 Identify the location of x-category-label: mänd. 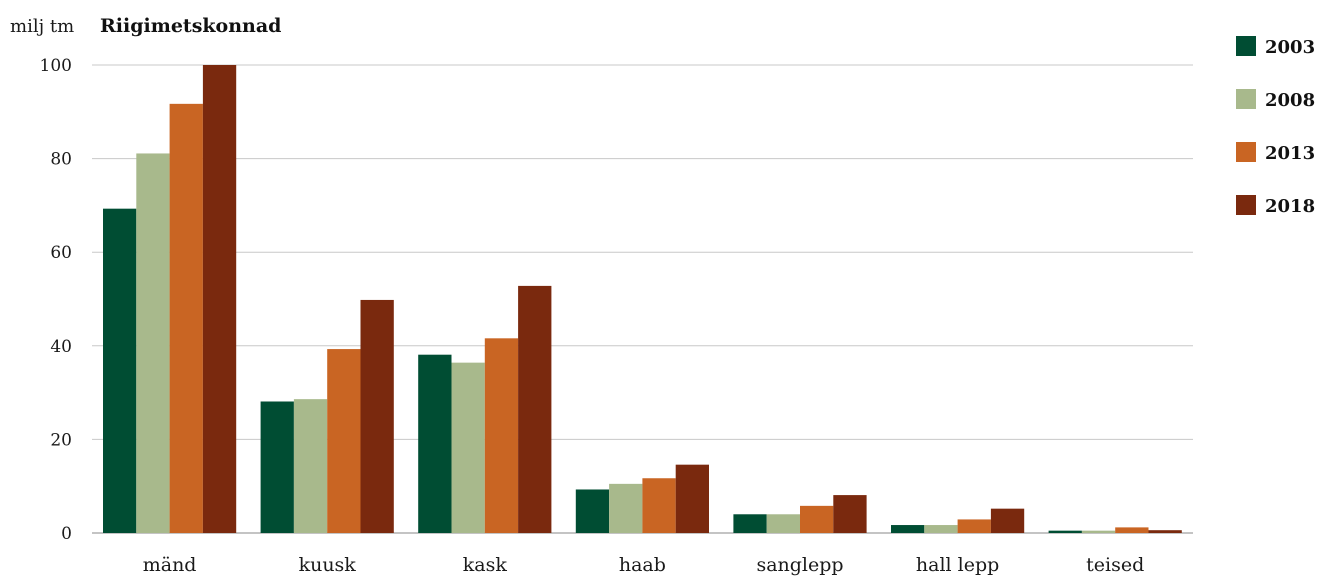
(170, 565).